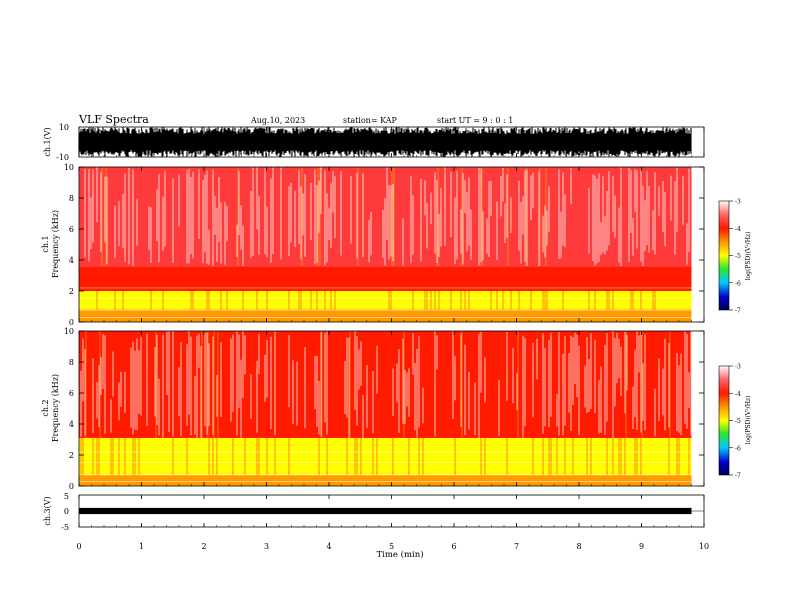 This screenshot has width=792, height=612. I want to click on ch1-waveform-panel: 10 -10 ch.1(V), so click(374, 142).